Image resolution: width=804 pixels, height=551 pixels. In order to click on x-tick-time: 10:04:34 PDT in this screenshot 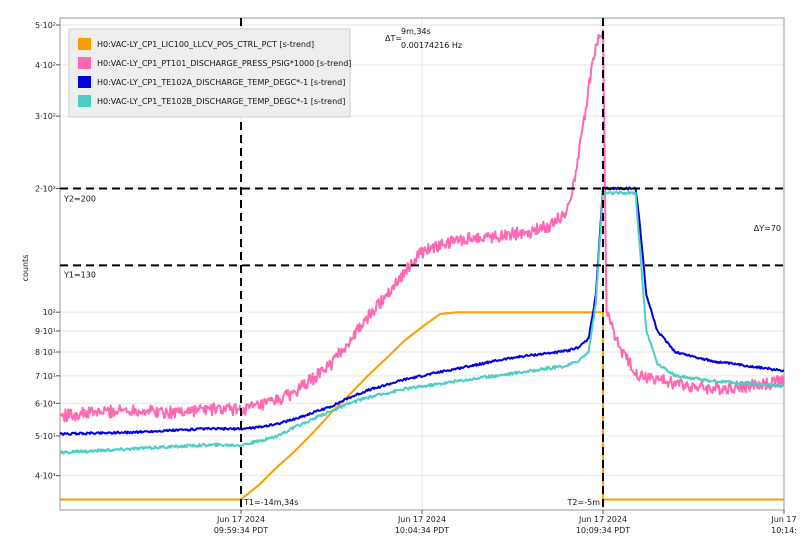, I will do `click(422, 530)`.